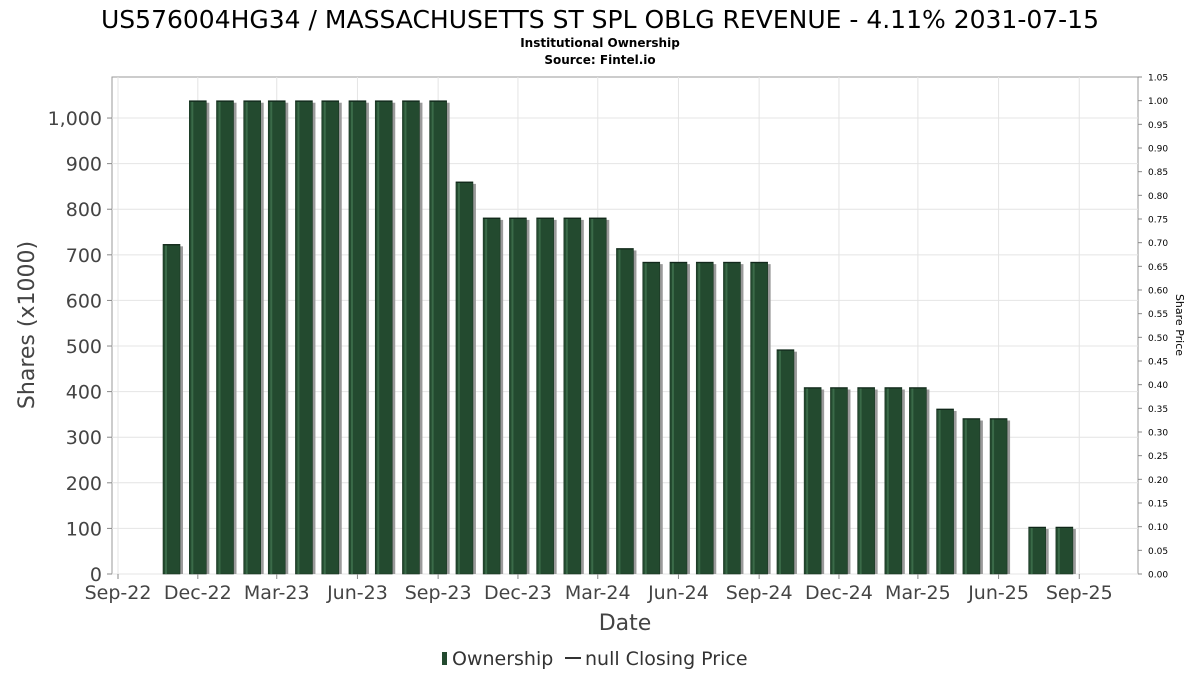 The width and height of the screenshot is (1200, 675). What do you see at coordinates (518, 593) in the screenshot?
I see `x-tick-label: Dec-23` at bounding box center [518, 593].